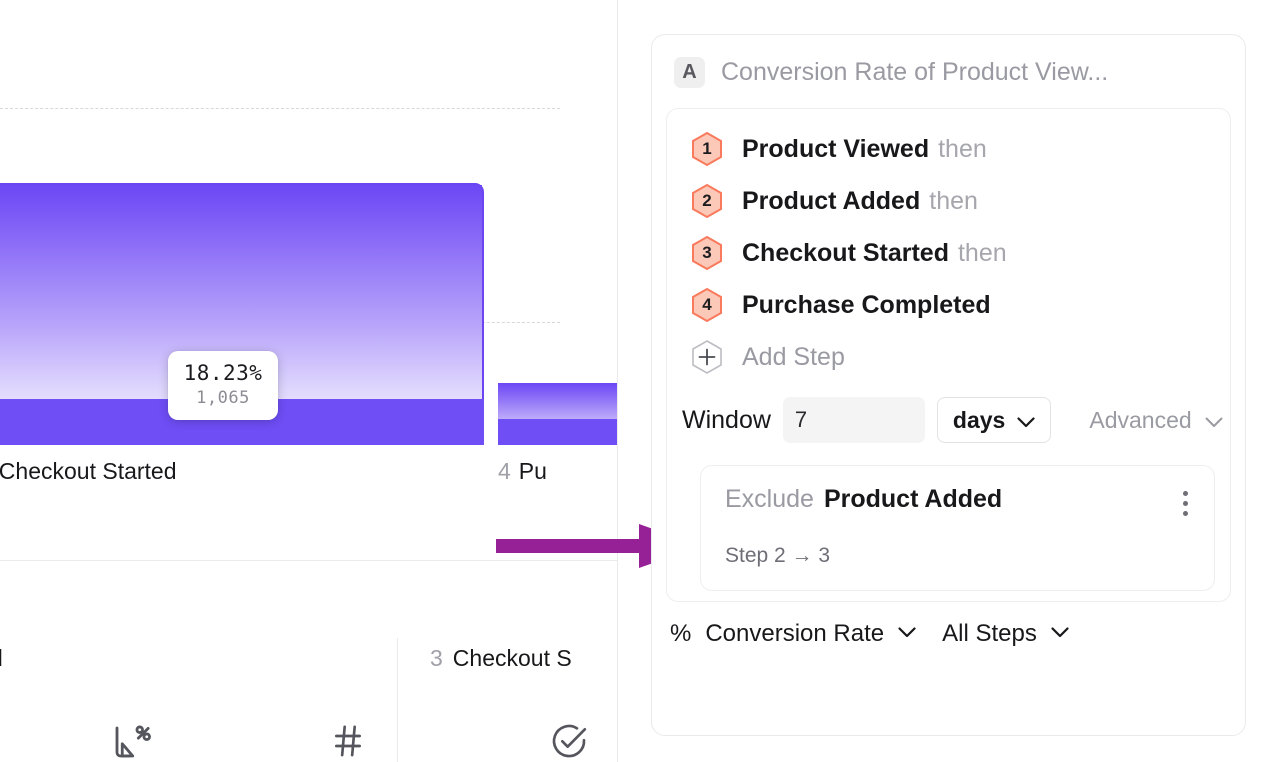 This screenshot has width=1264, height=762. I want to click on check-circle-icon, so click(569, 741).